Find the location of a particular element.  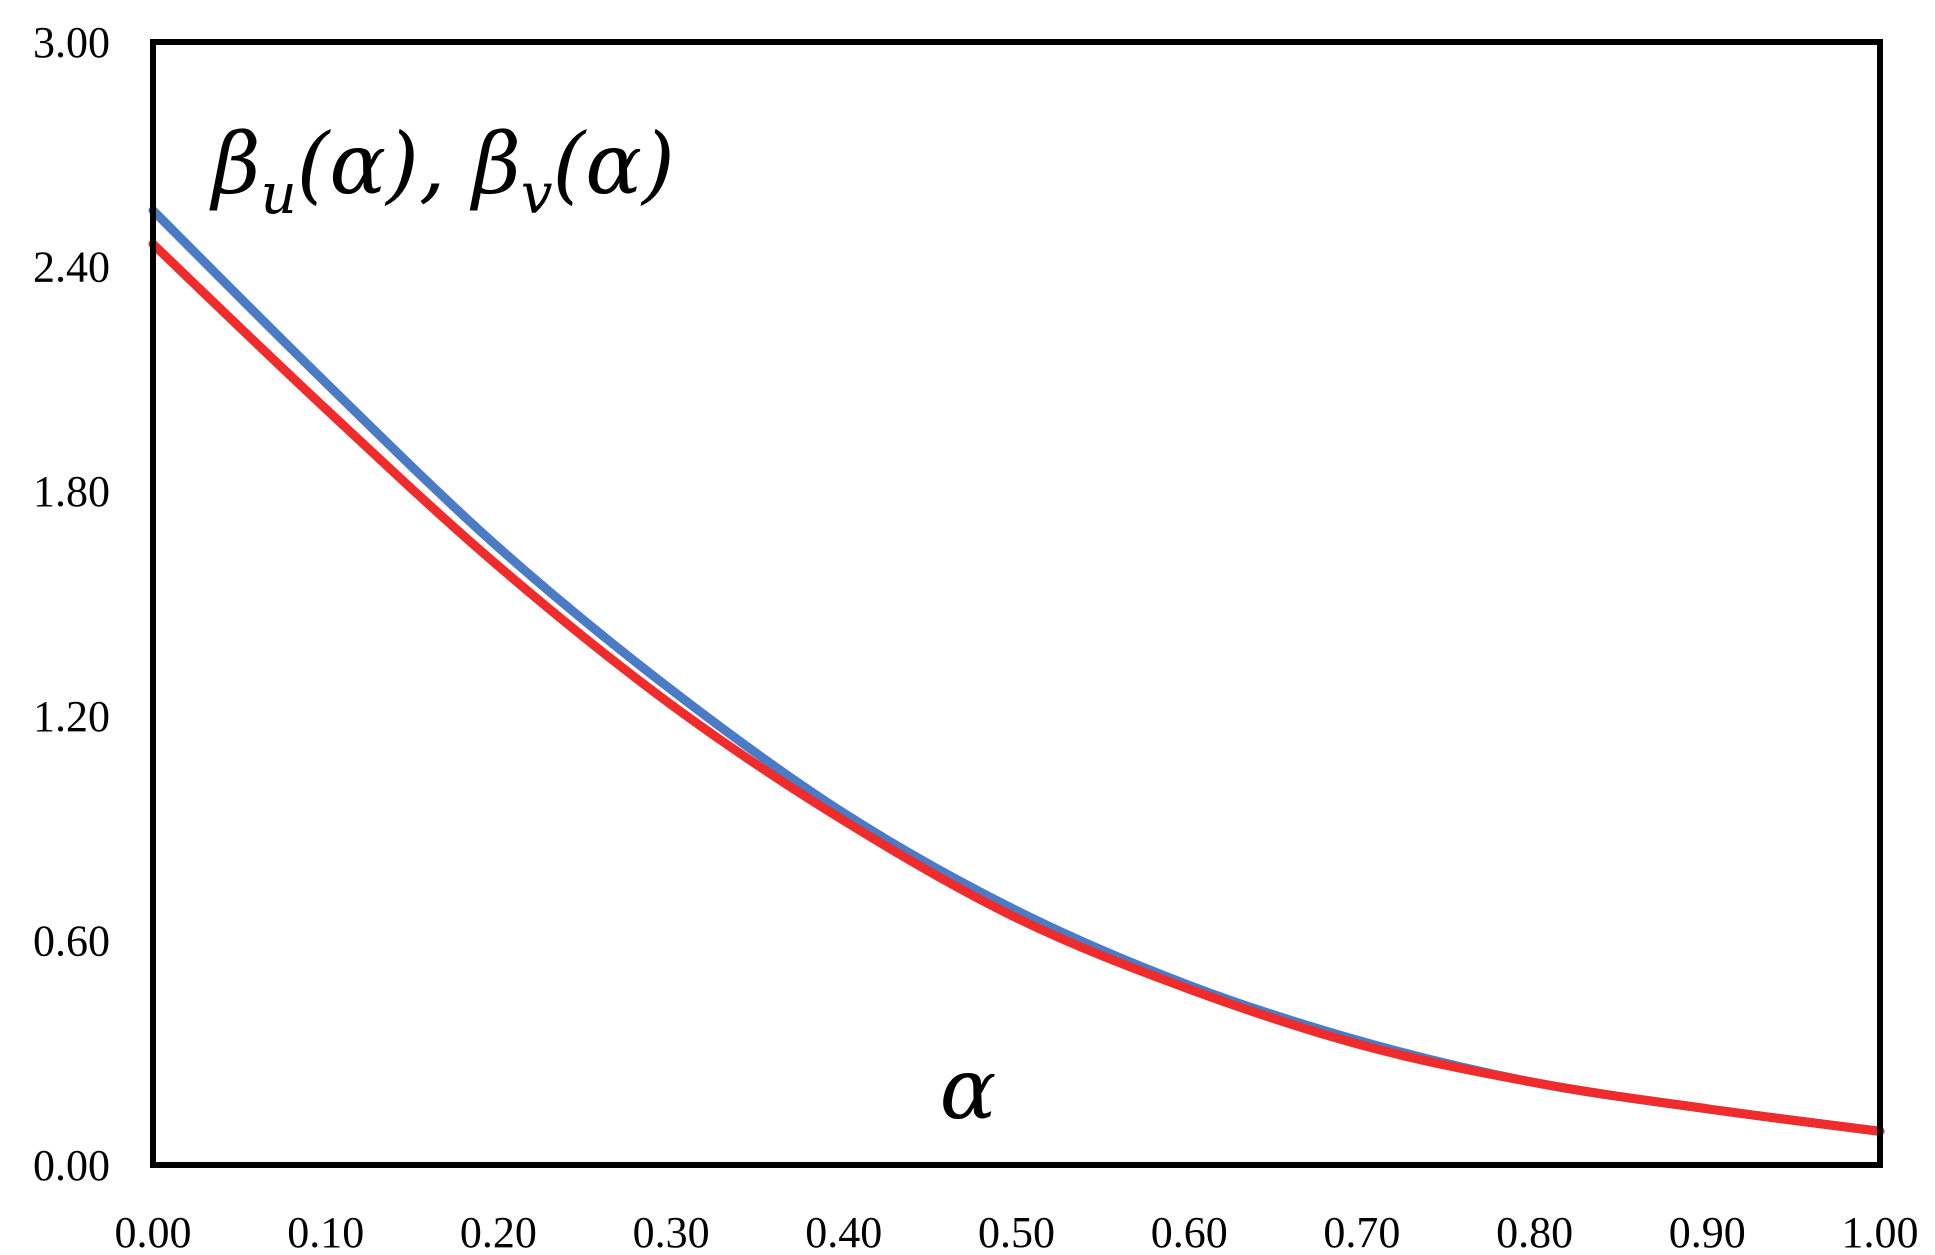

y-tick-labels: 0.00 0.60 1.20 1.80 2.40 3.00 is located at coordinates (71, 604).